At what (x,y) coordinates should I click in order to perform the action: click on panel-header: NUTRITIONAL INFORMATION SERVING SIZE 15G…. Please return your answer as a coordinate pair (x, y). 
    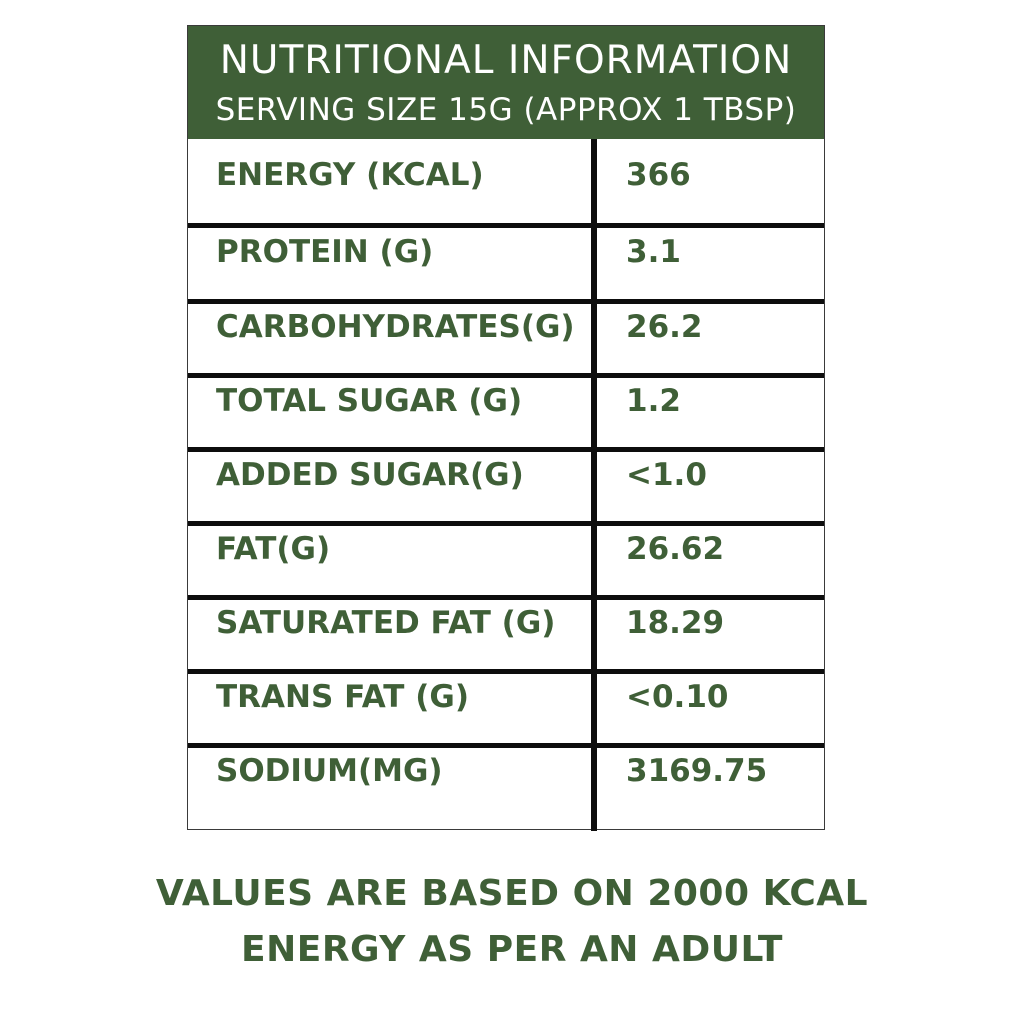
    Looking at the image, I should click on (506, 82).